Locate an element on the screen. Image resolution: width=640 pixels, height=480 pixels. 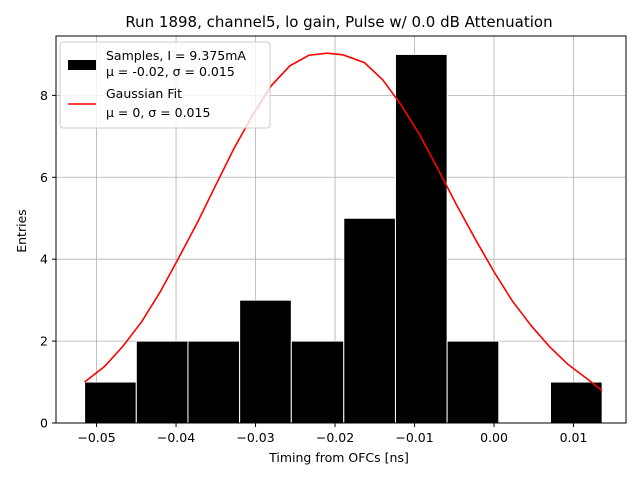
x-tick-label: −0.03 is located at coordinates (255, 437).